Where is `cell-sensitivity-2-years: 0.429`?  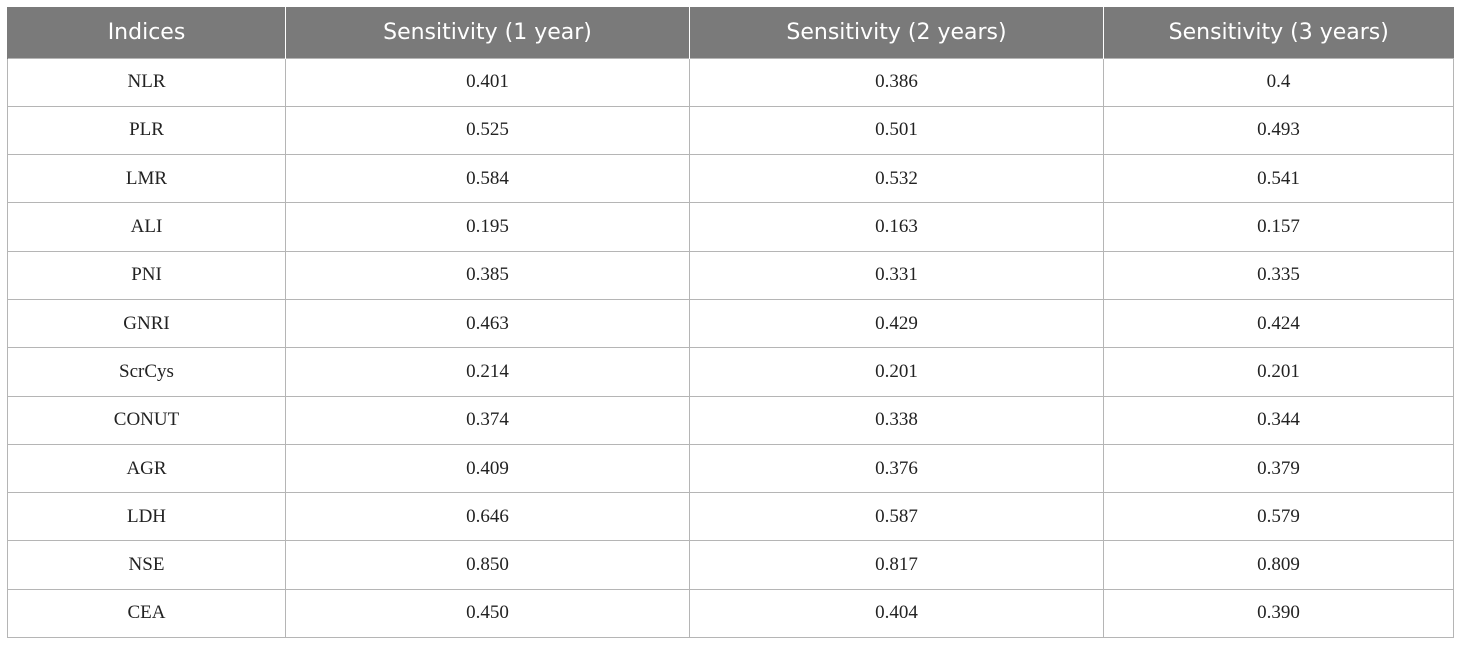 cell-sensitivity-2-years: 0.429 is located at coordinates (896, 323).